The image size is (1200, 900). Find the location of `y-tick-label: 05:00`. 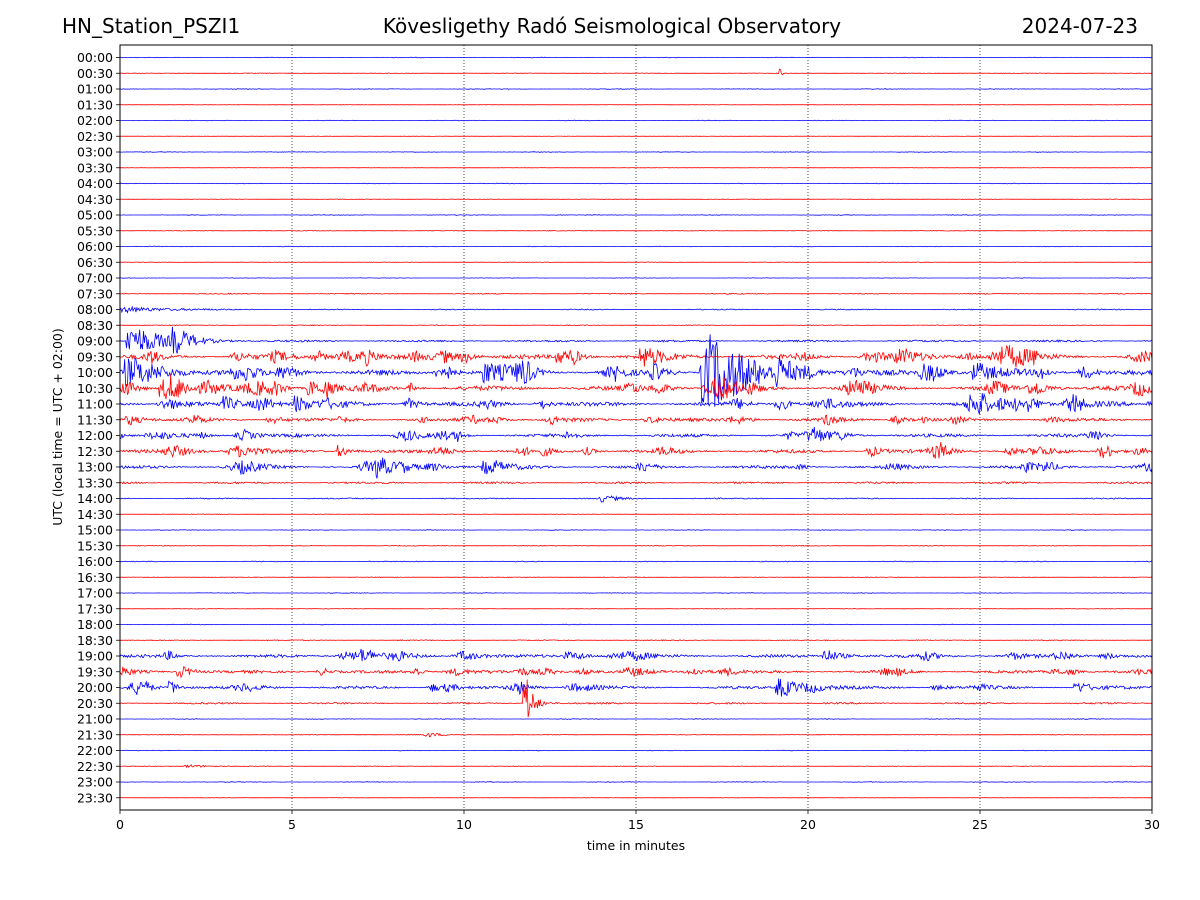

y-tick-label: 05:00 is located at coordinates (95, 215).